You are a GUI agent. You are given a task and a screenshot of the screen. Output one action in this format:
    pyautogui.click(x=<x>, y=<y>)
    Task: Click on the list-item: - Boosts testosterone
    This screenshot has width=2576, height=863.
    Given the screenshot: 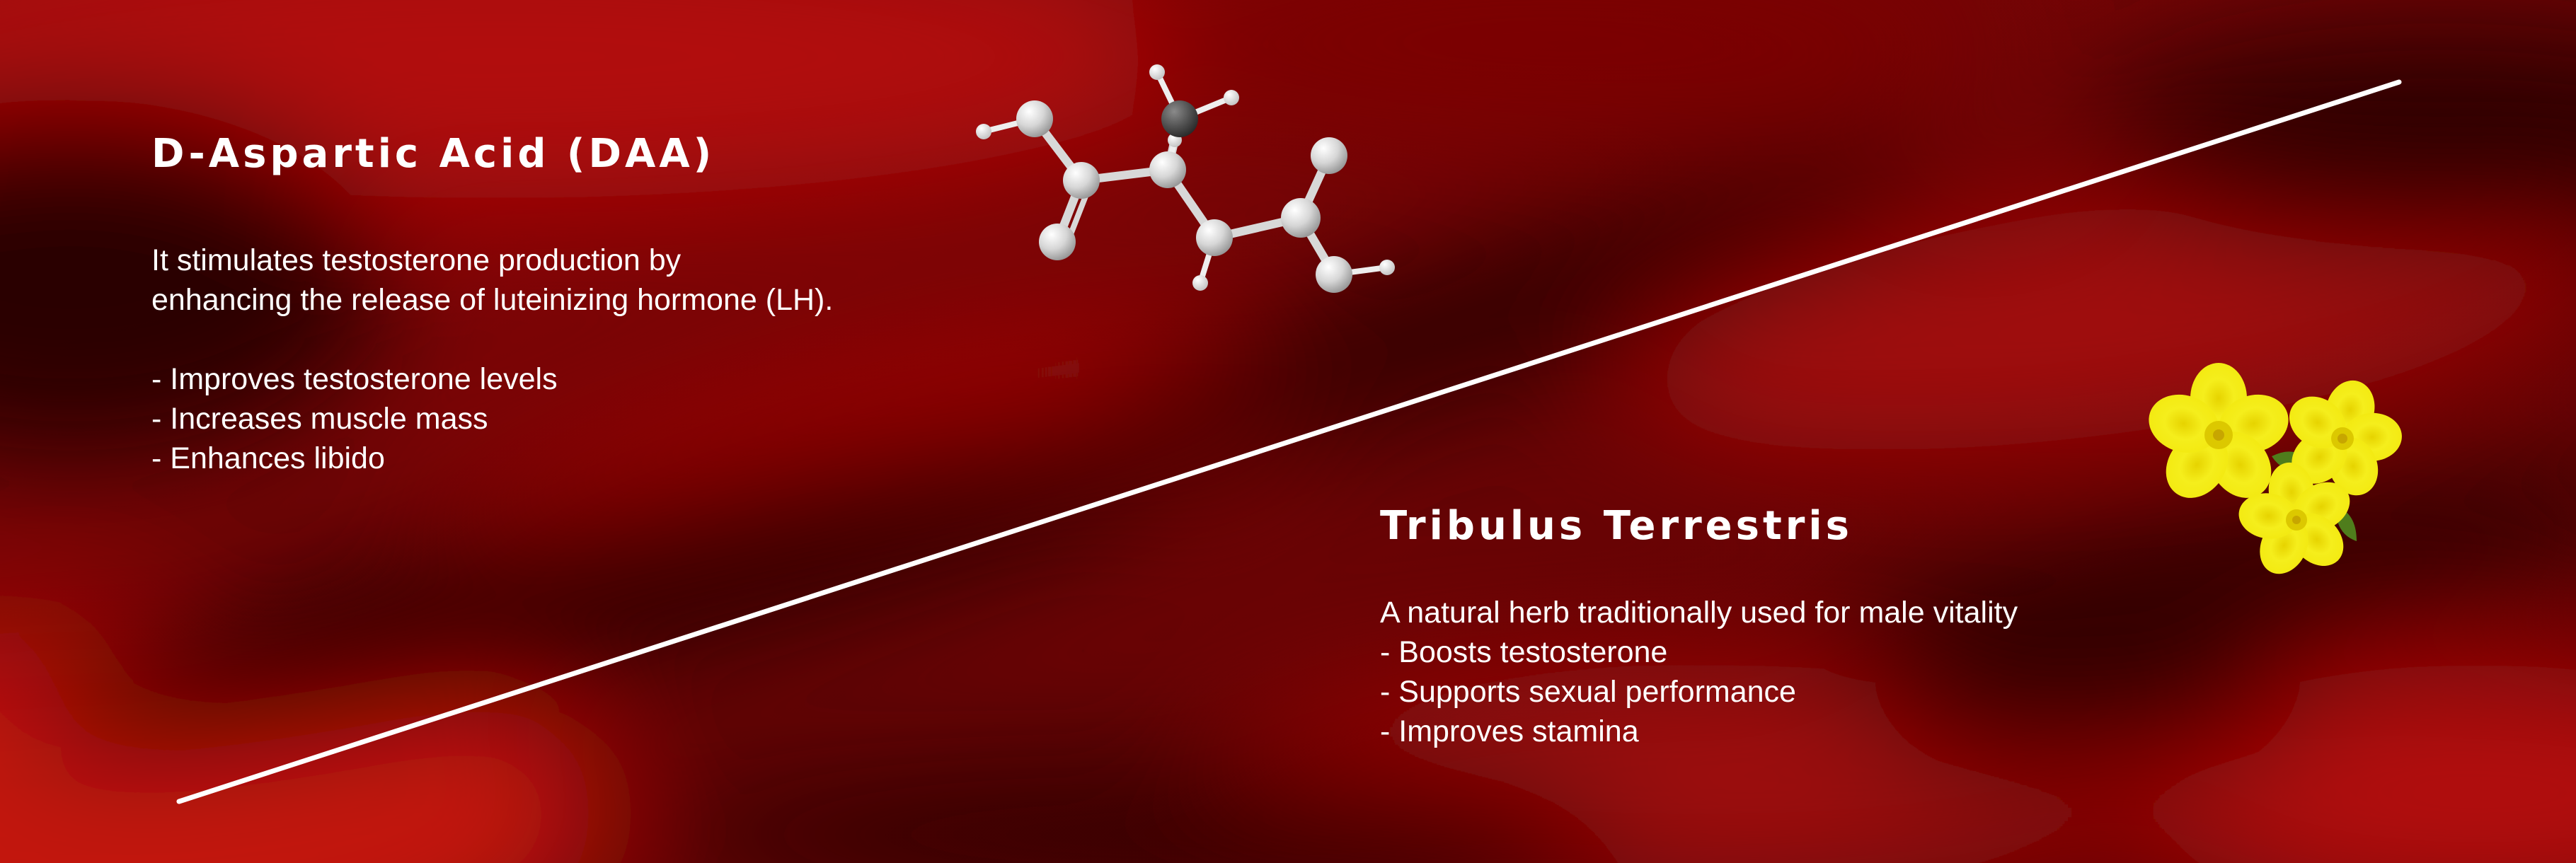 What is the action you would take?
    pyautogui.click(x=1524, y=652)
    